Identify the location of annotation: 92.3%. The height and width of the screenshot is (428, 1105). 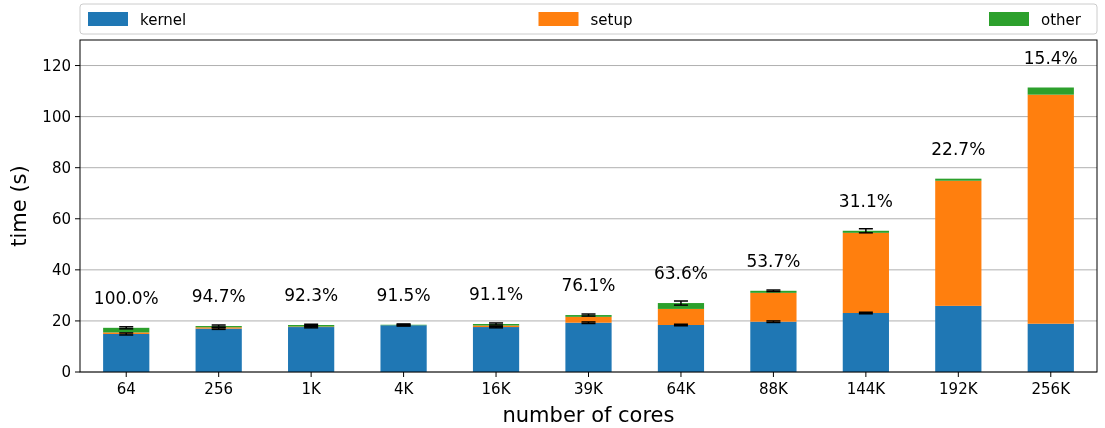
(311, 295).